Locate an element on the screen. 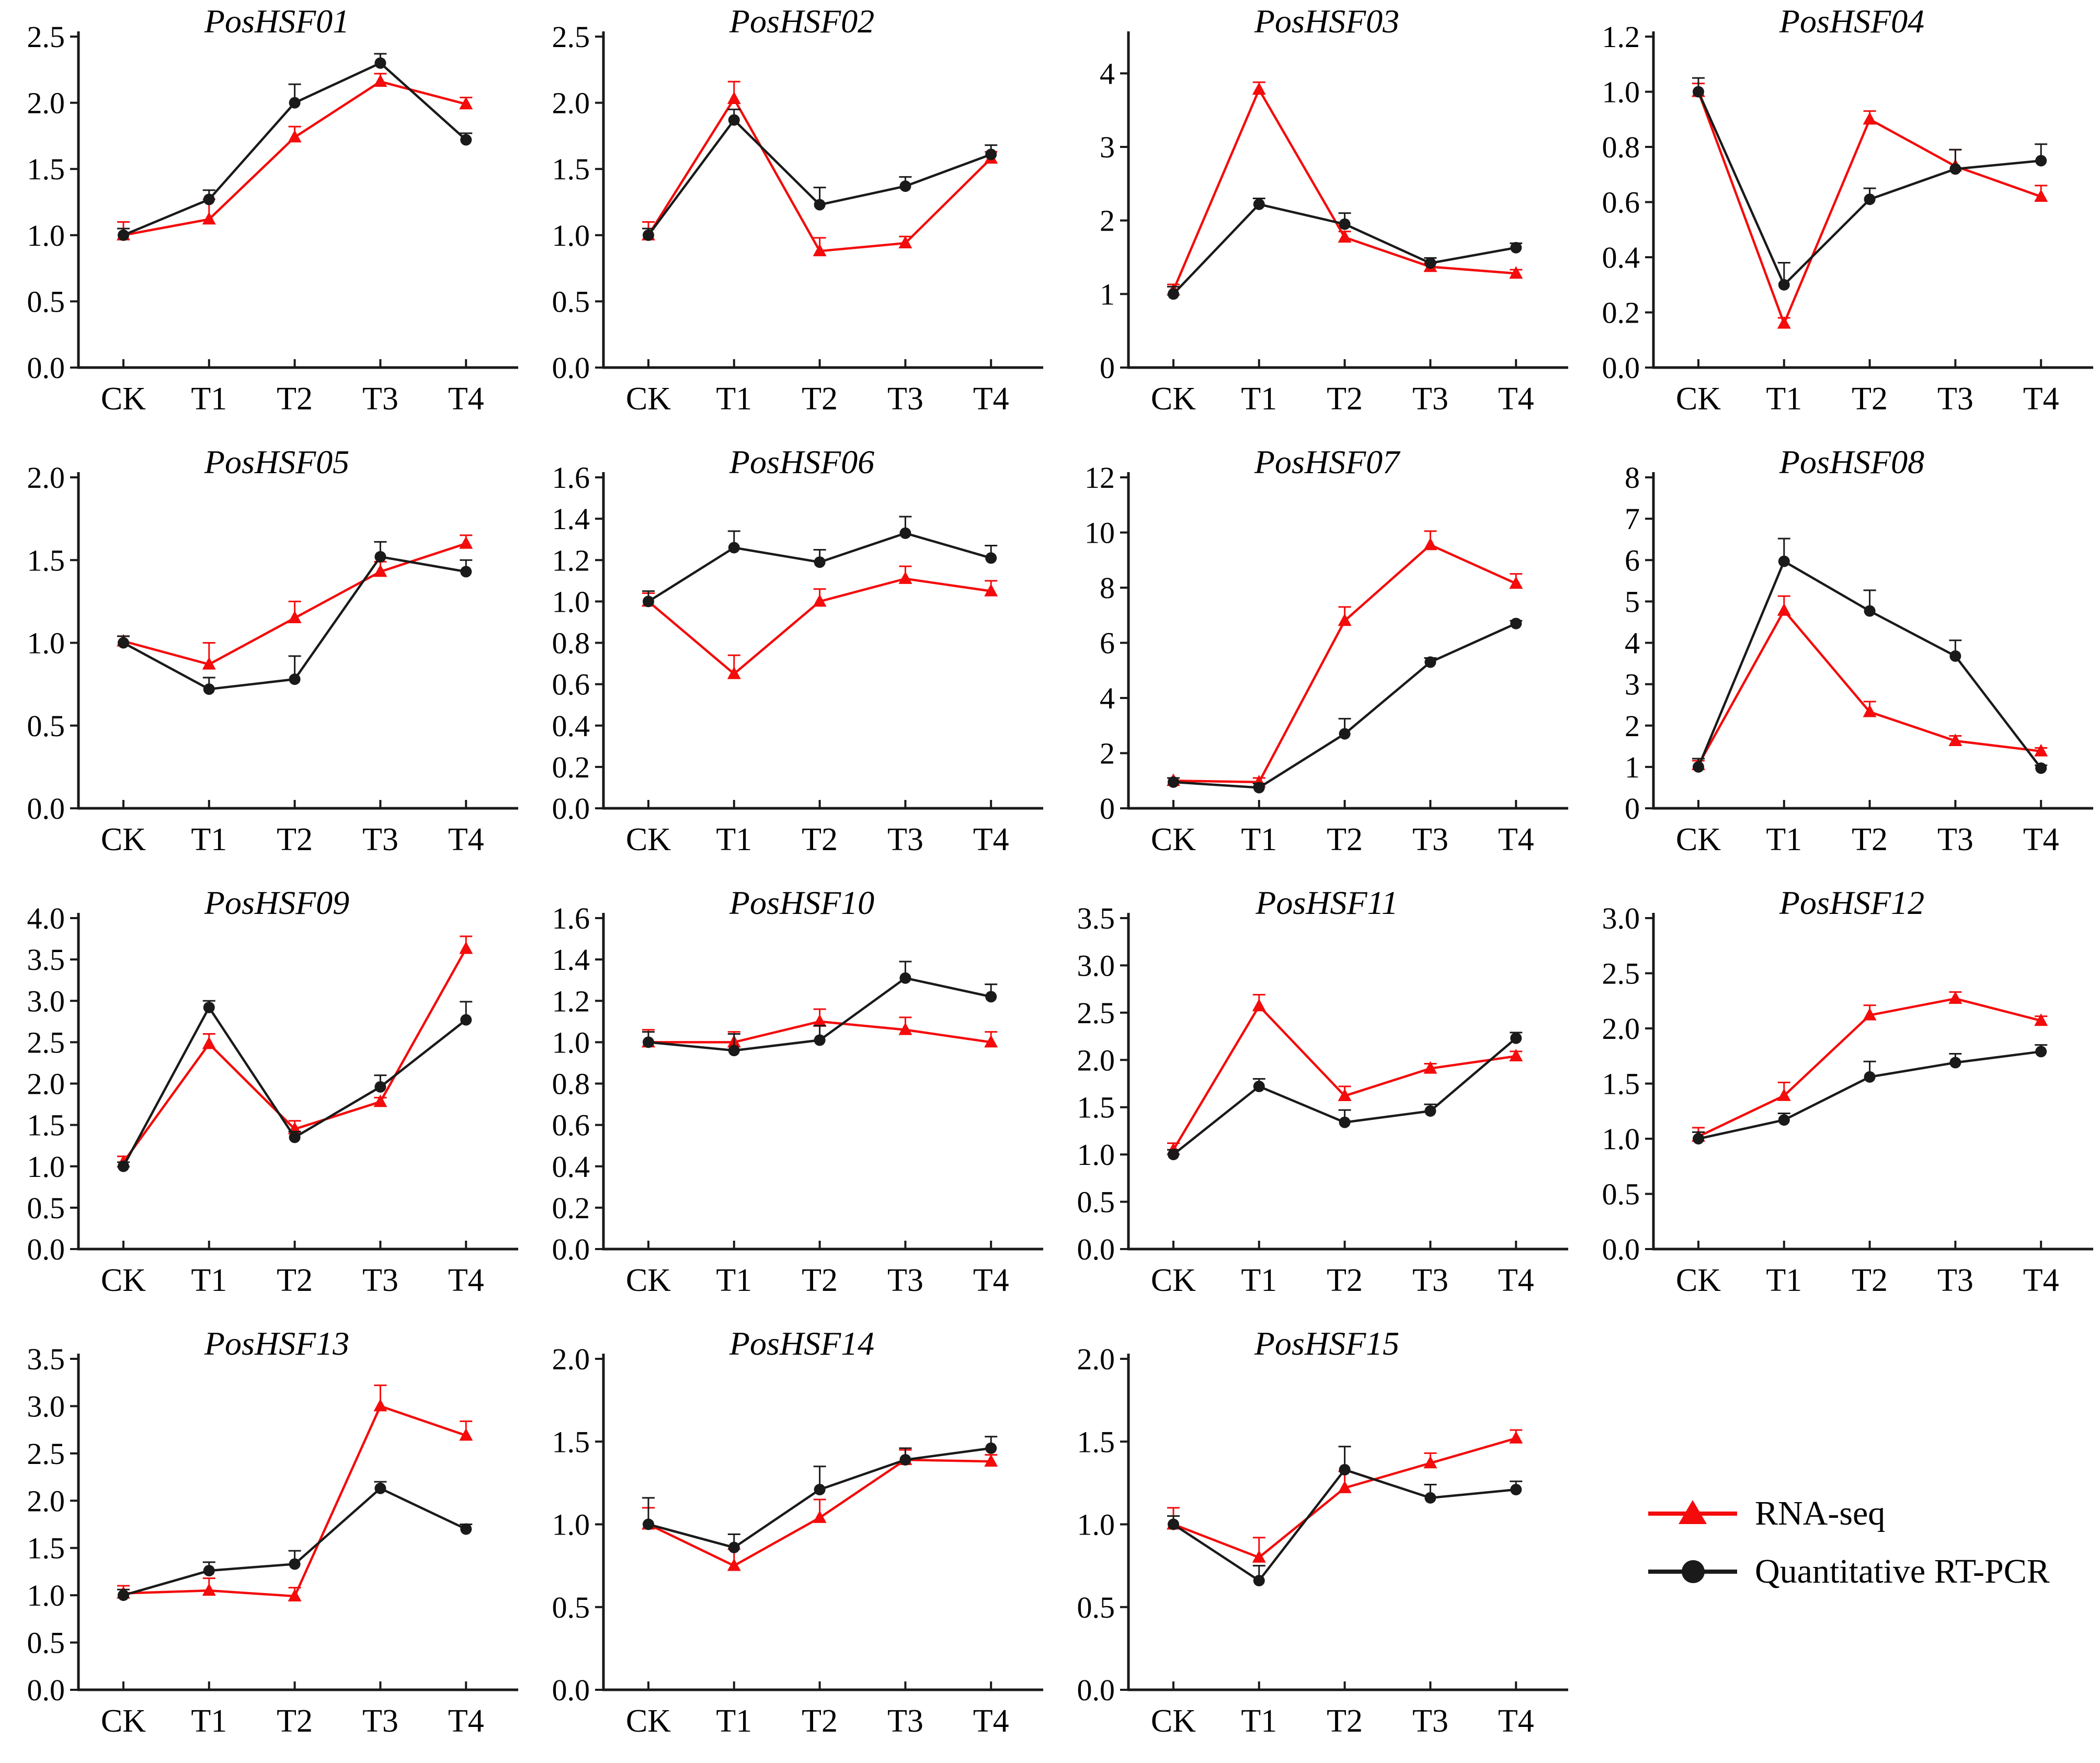  svg-text: PosHSF13 is located at coordinates (276, 1343).